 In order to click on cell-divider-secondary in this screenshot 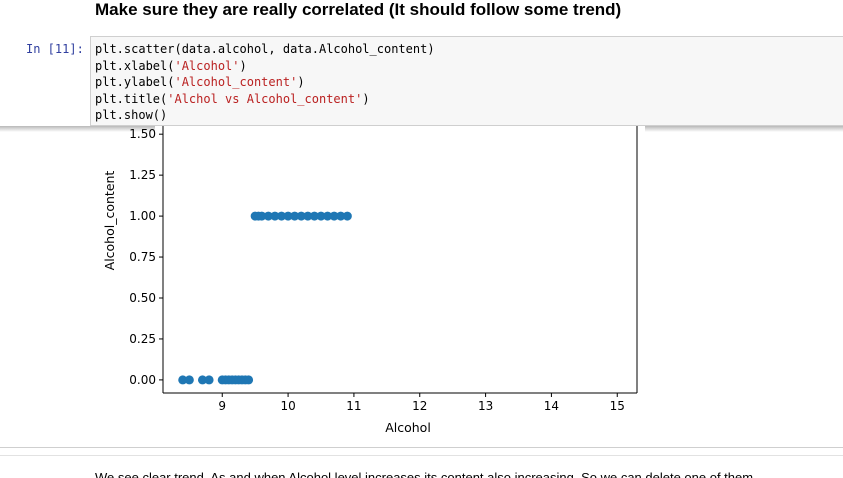, I will do `click(421, 455)`.